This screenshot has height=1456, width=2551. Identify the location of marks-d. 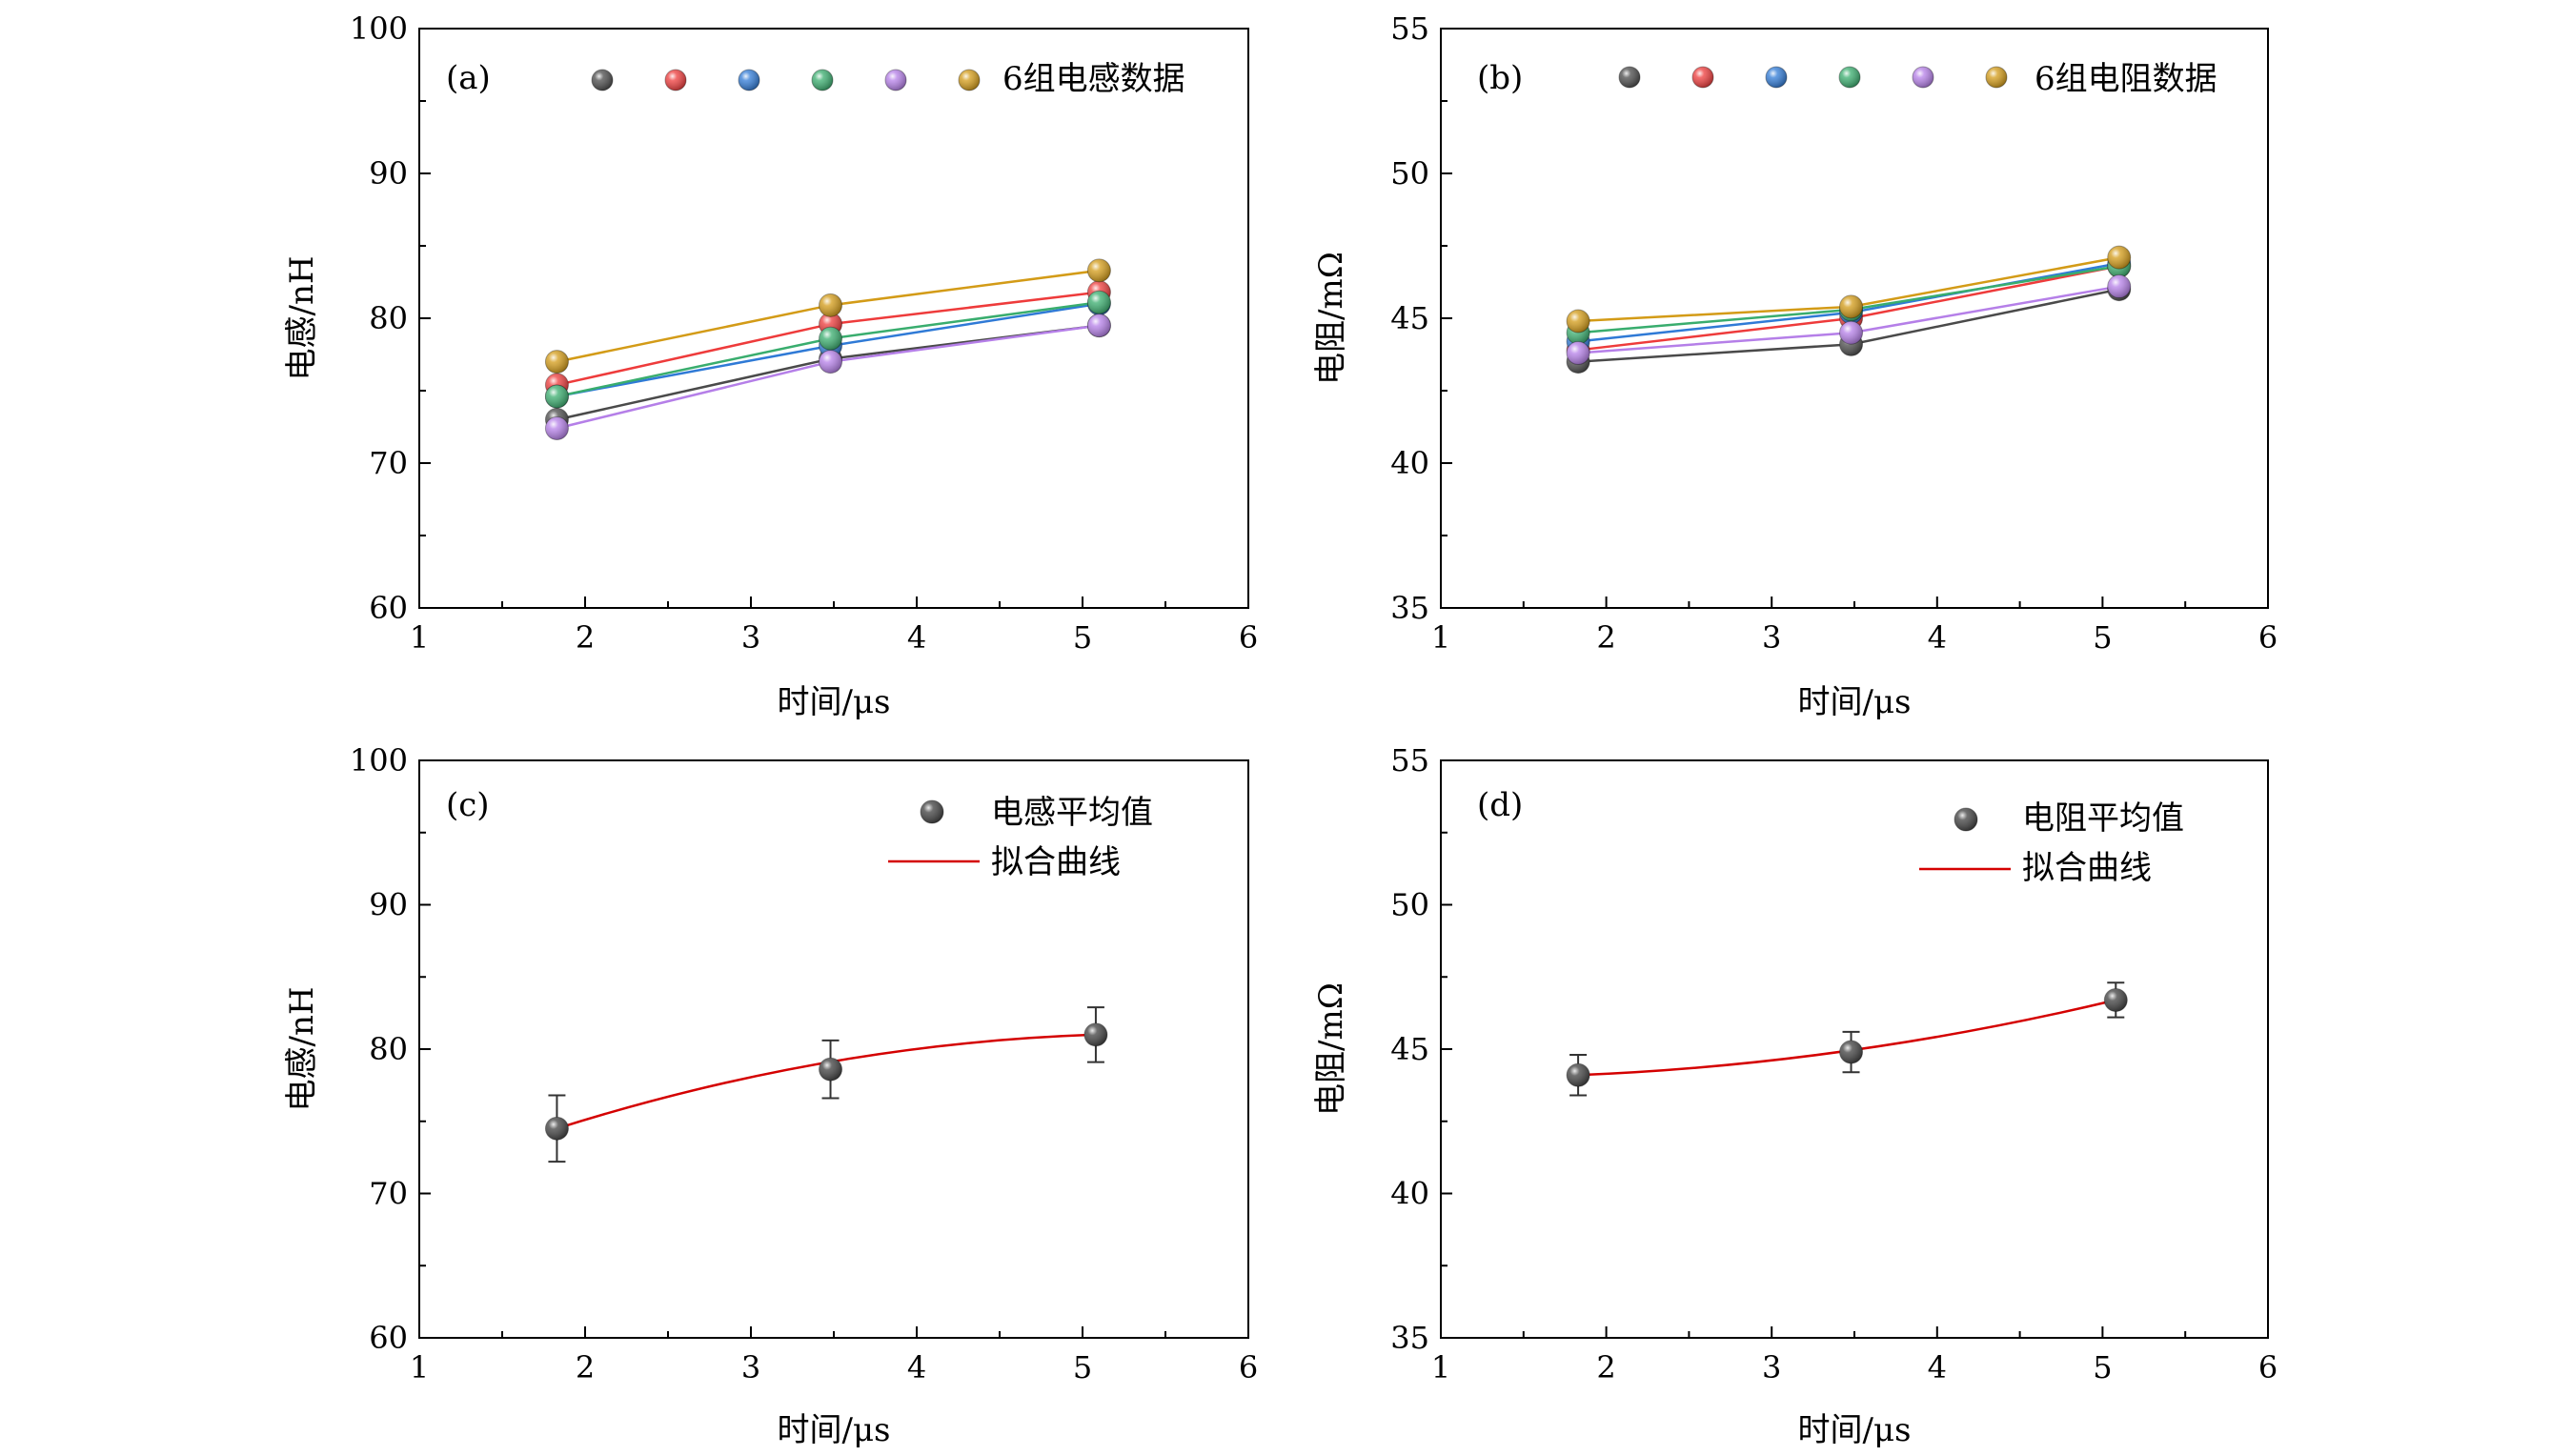
(1847, 1039).